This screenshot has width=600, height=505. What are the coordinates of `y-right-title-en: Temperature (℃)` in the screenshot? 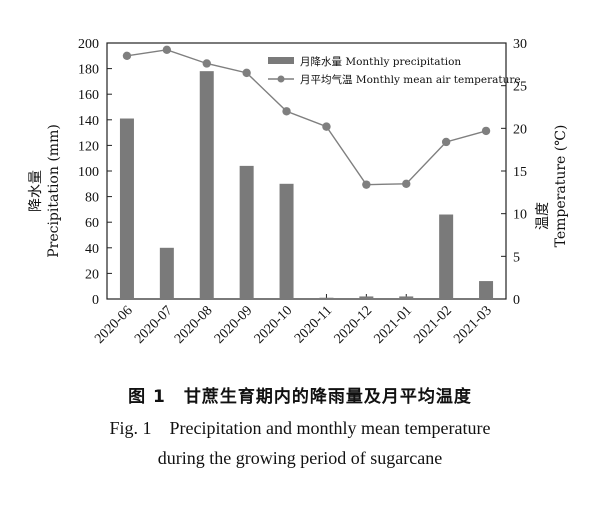 It's located at (561, 186).